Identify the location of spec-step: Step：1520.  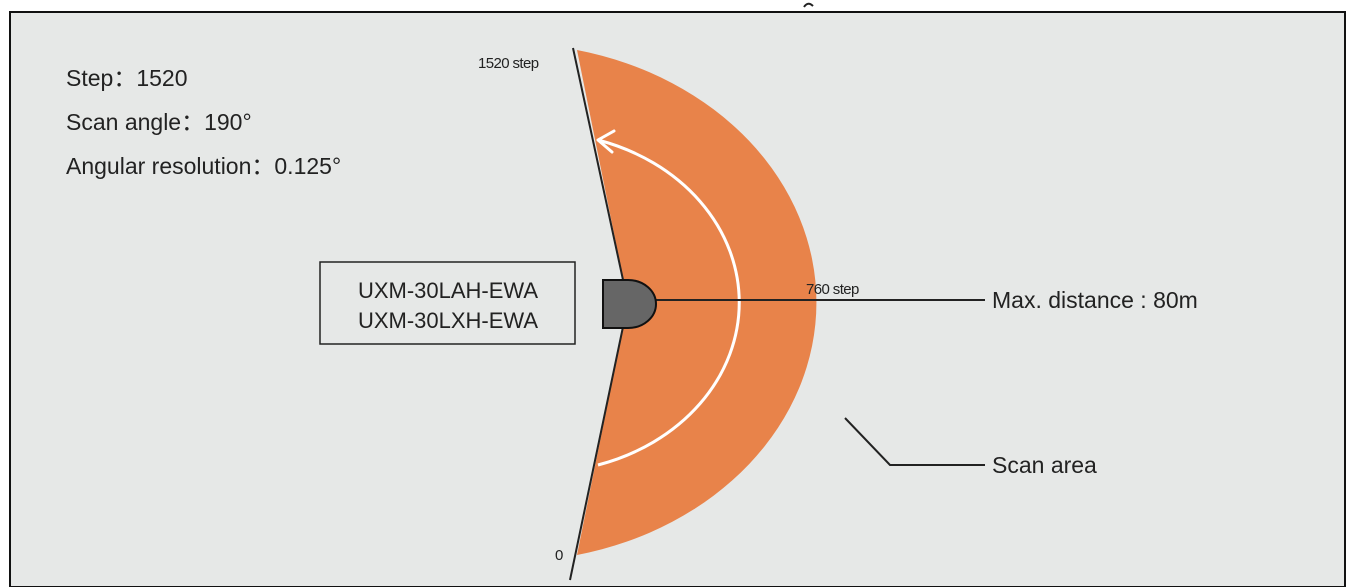
(126, 78).